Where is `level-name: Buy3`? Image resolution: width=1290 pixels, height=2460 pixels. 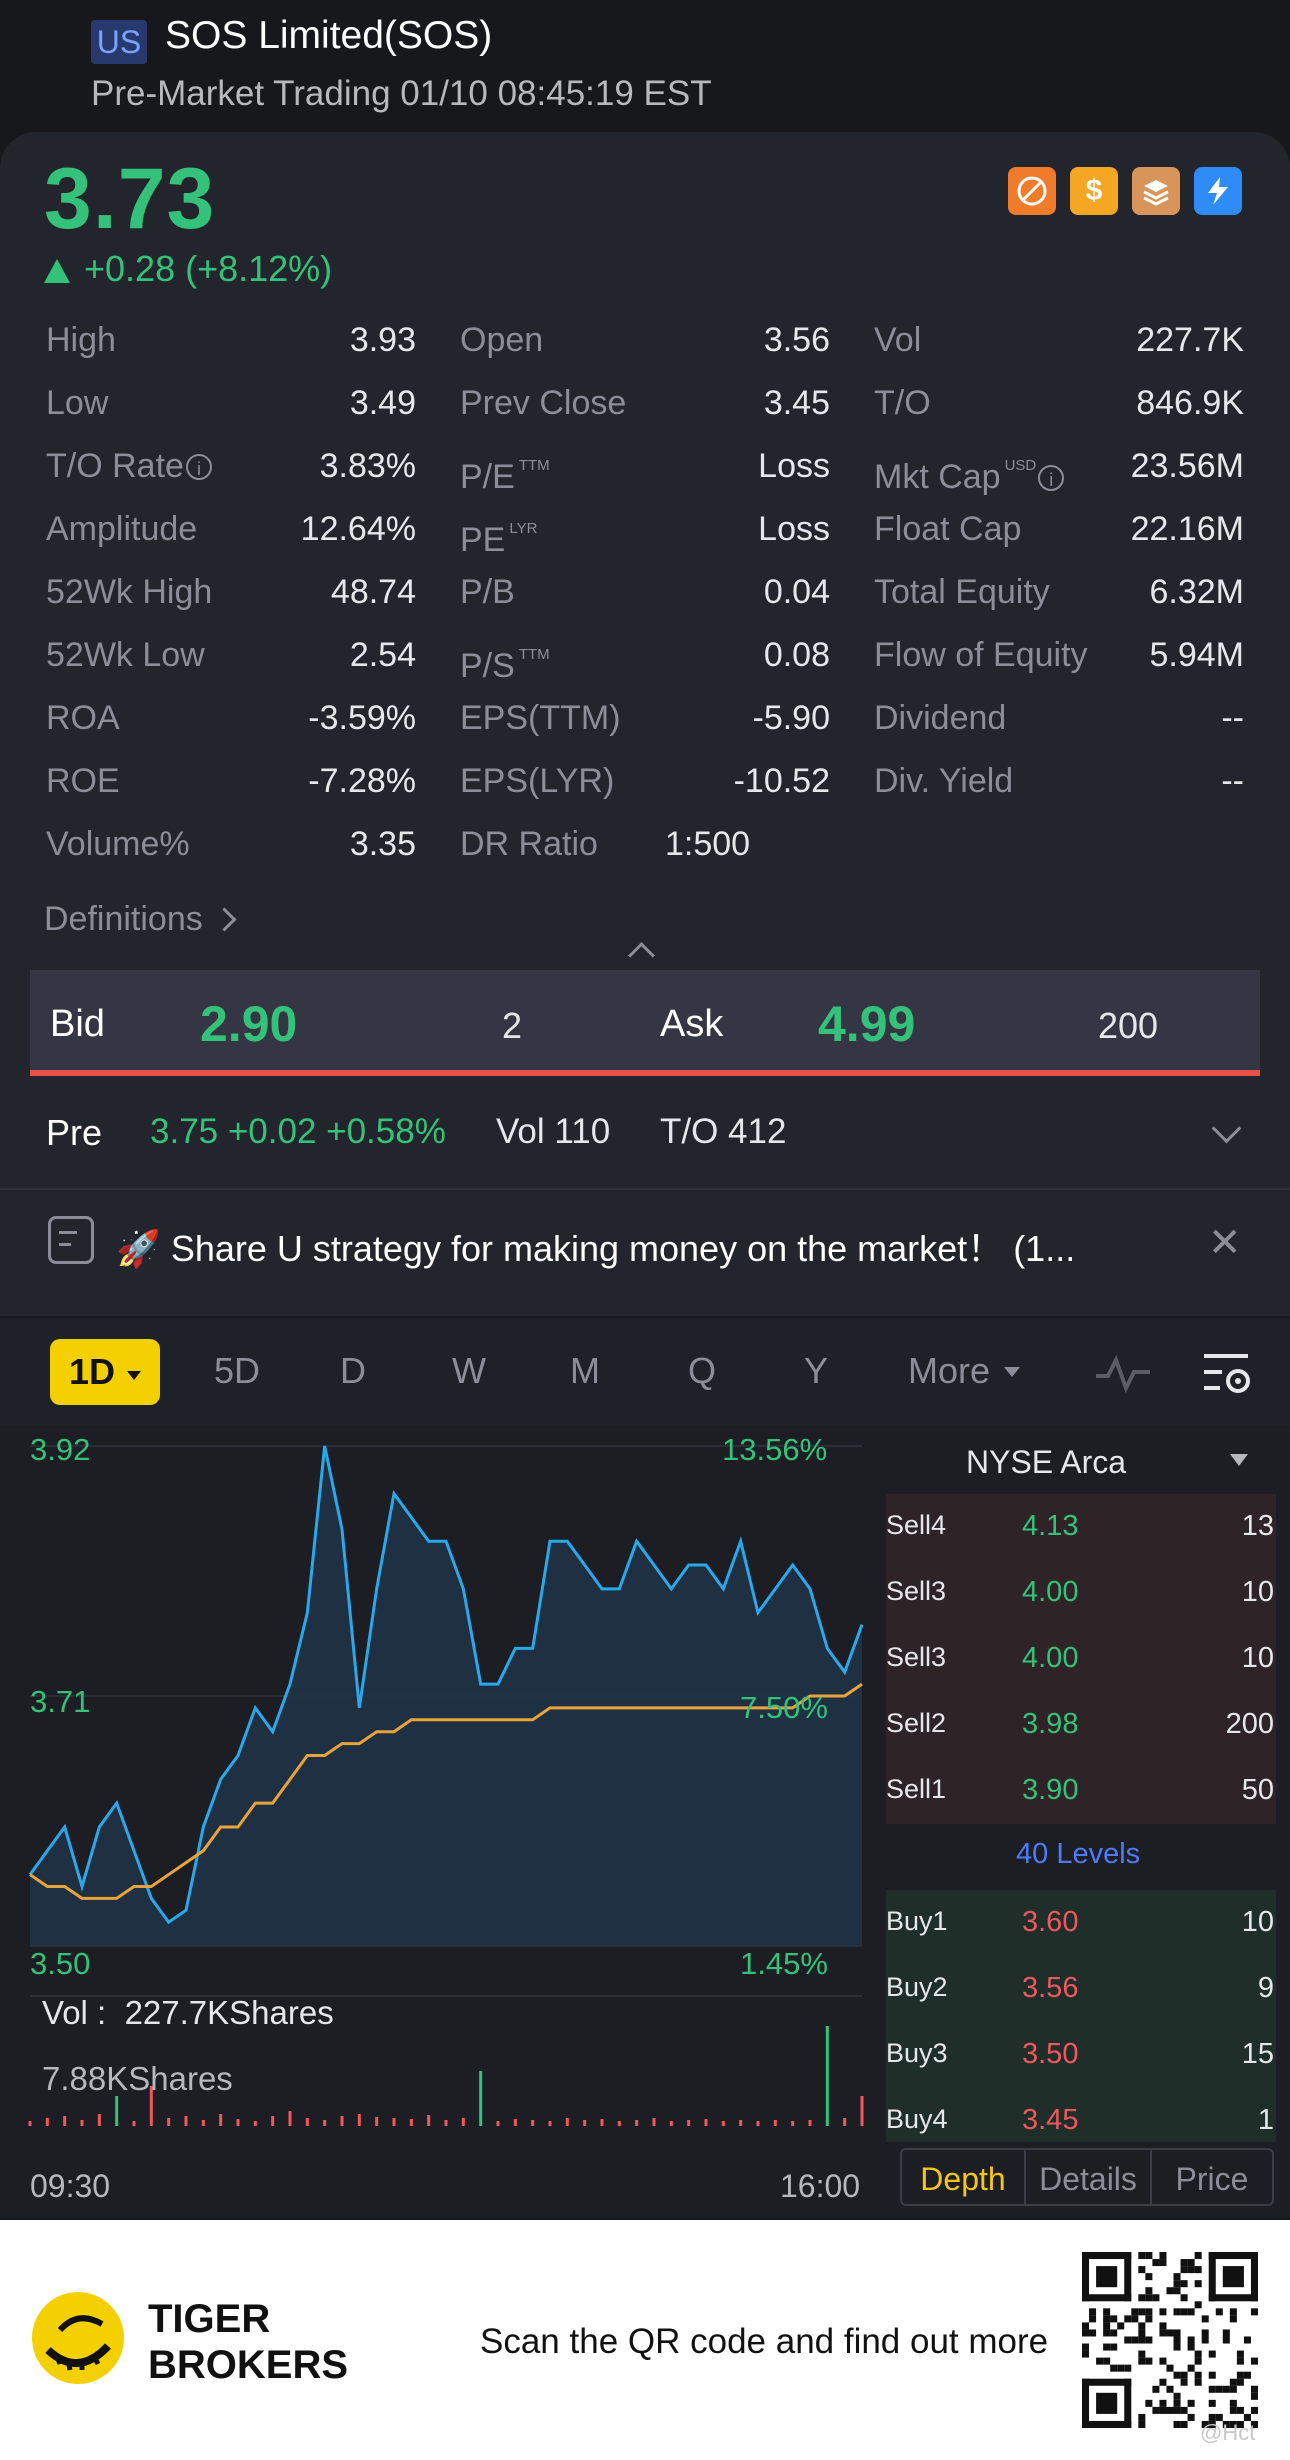 level-name: Buy3 is located at coordinates (917, 2053).